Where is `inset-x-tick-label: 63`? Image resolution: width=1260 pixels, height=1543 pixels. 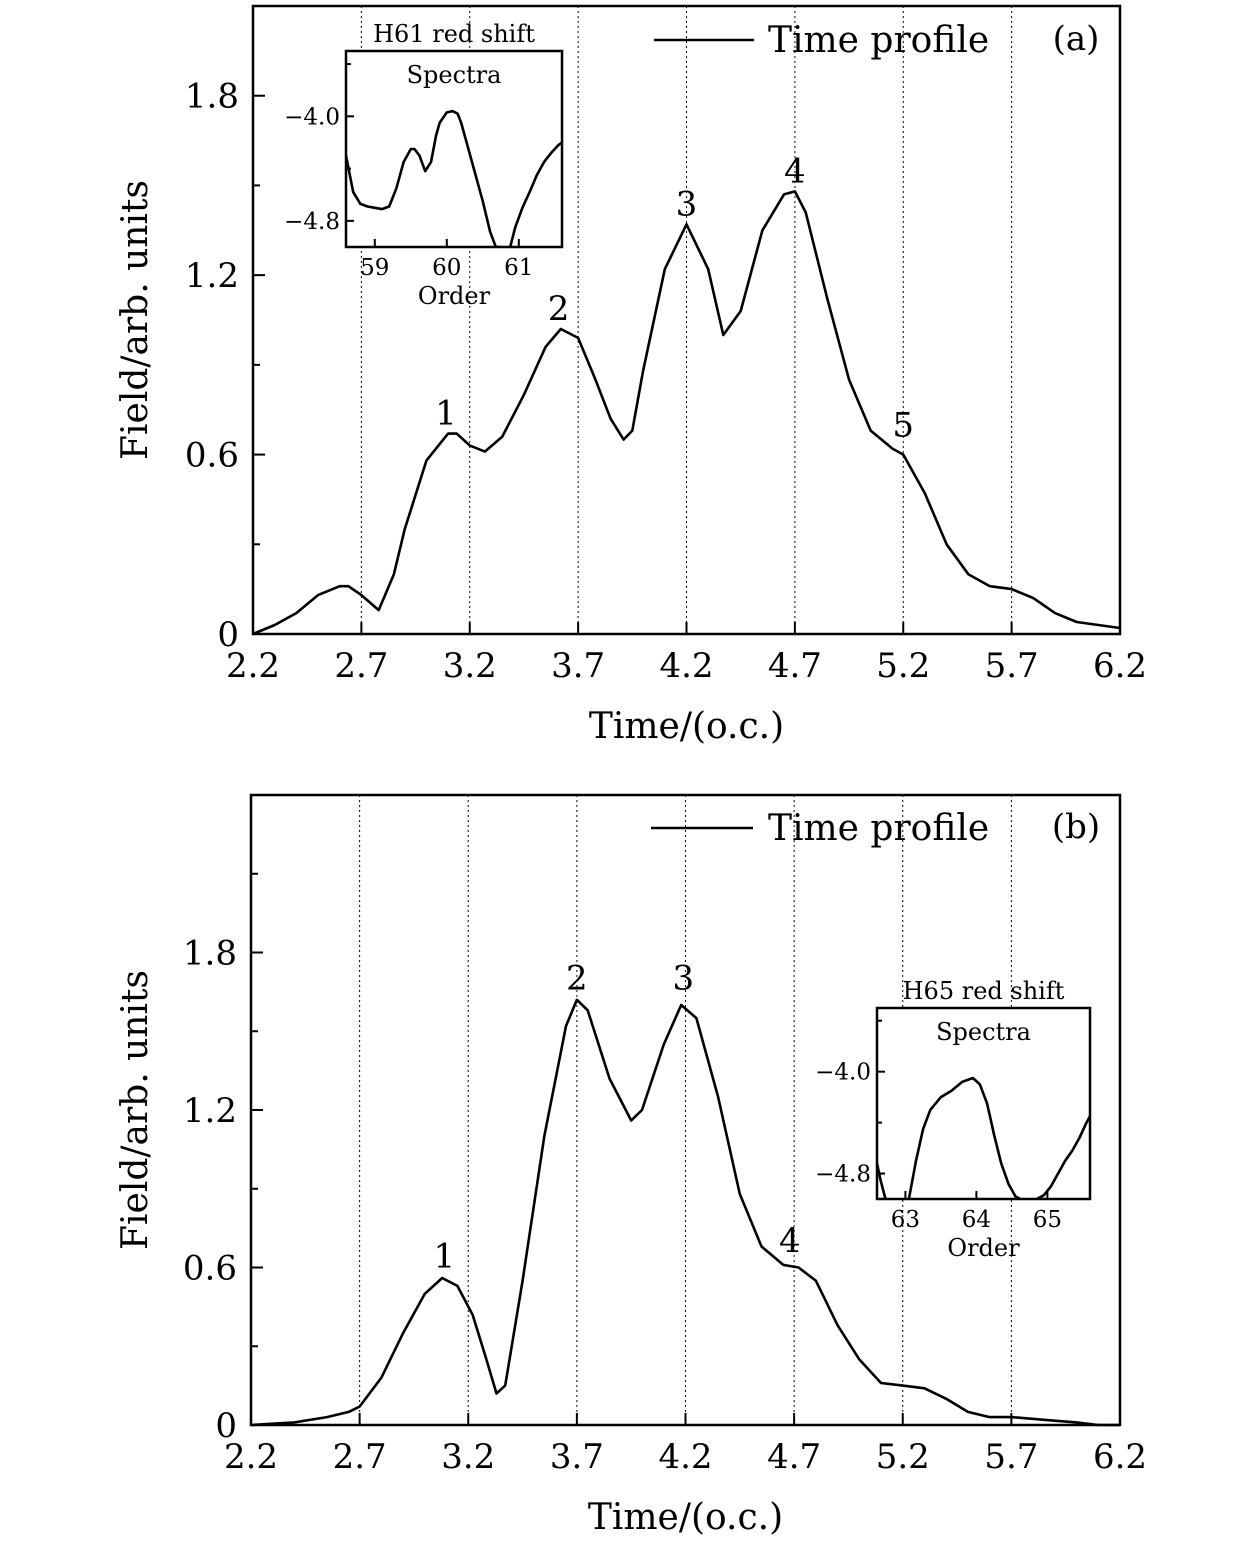 inset-x-tick-label: 63 is located at coordinates (905, 1220).